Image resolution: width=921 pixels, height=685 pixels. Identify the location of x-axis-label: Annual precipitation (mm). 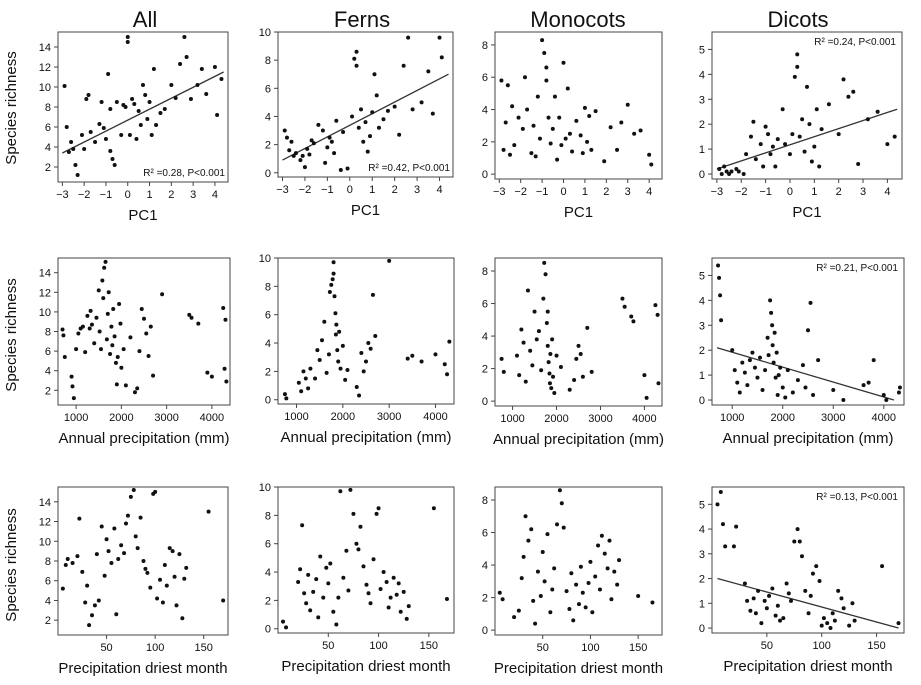
(366, 437).